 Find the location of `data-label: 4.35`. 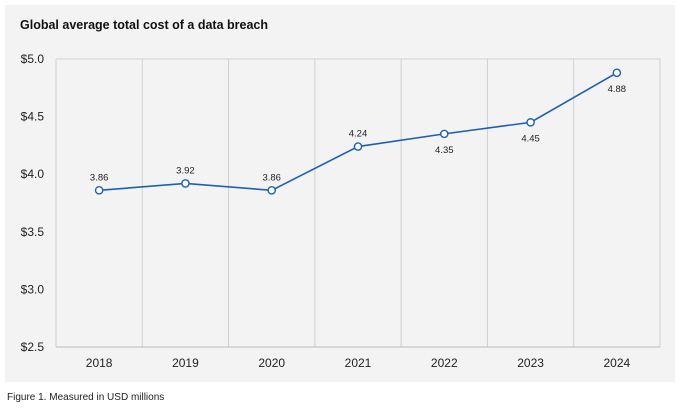

data-label: 4.35 is located at coordinates (444, 150).